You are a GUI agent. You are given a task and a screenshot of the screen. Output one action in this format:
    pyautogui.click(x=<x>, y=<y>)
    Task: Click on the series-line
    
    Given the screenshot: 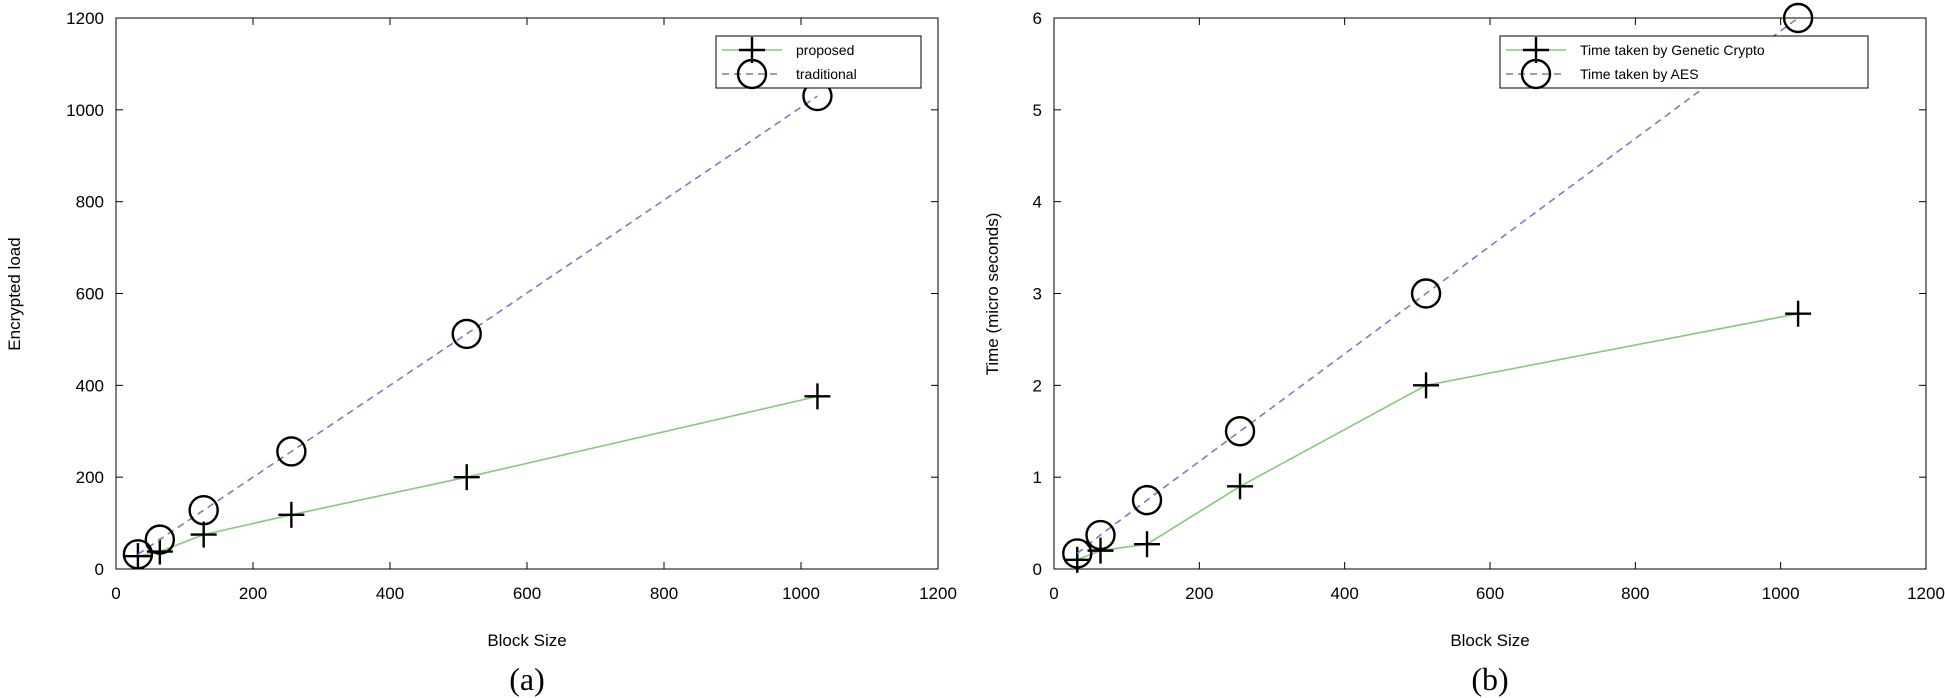 What is the action you would take?
    pyautogui.click(x=1438, y=436)
    